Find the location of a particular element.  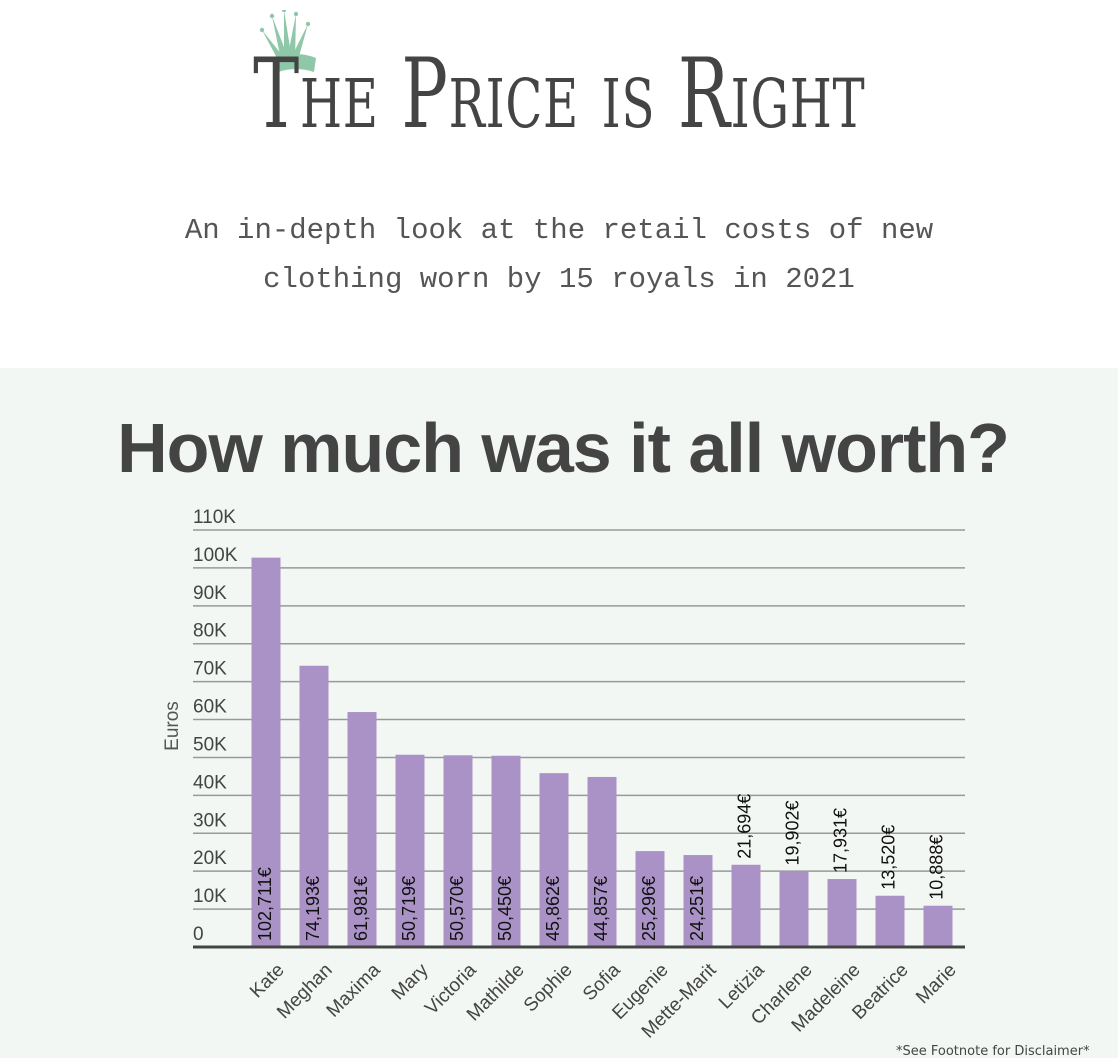

bar-mary is located at coordinates (410, 850).